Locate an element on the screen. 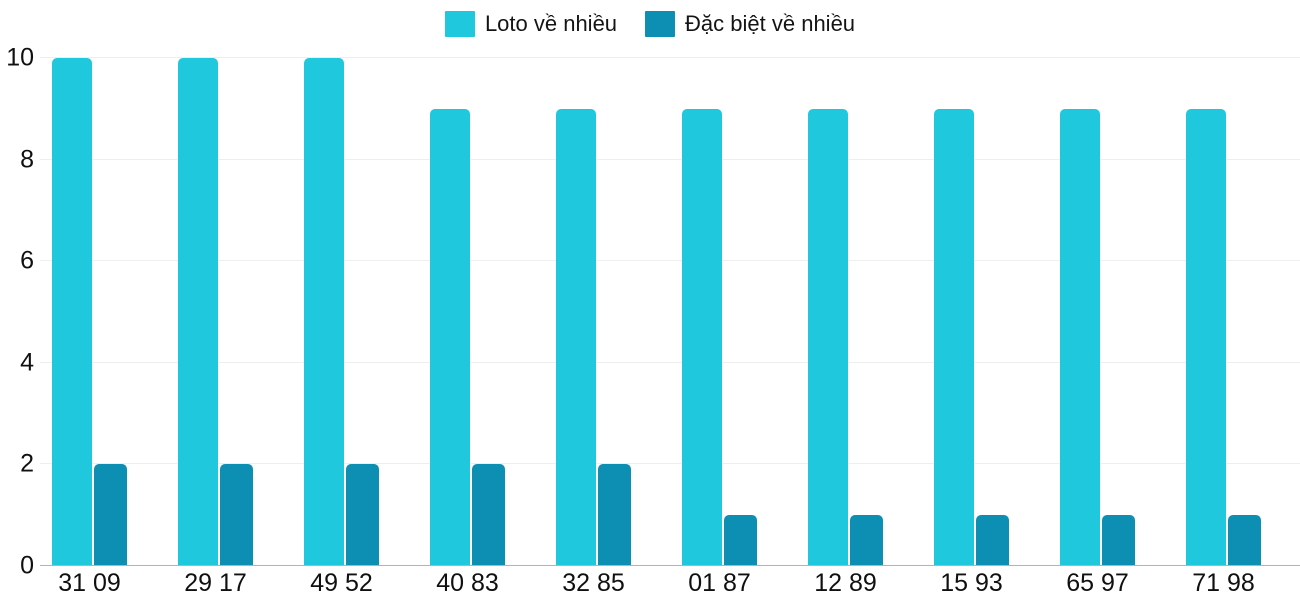 The image size is (1300, 600). x-axis-tick-label: 71 98 is located at coordinates (1223, 583).